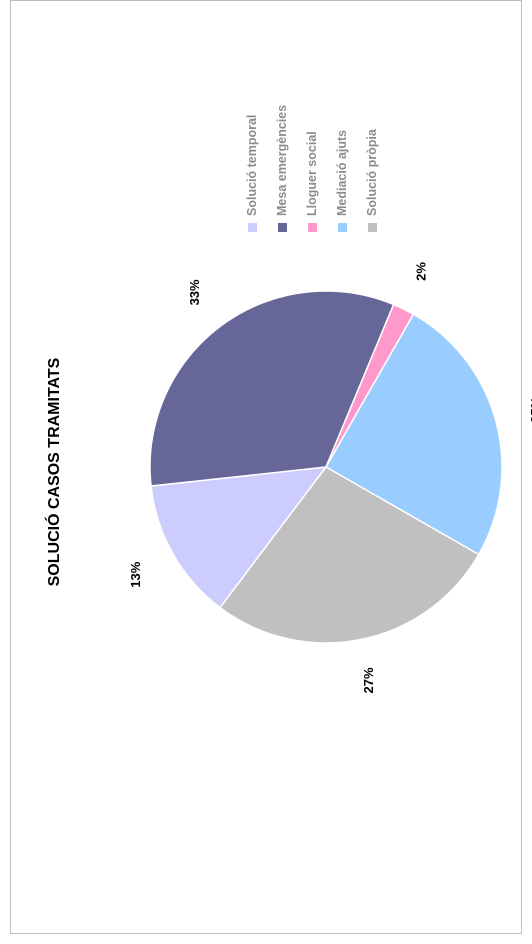  What do you see at coordinates (252, 165) in the screenshot?
I see `legend-label: Solució temporal` at bounding box center [252, 165].